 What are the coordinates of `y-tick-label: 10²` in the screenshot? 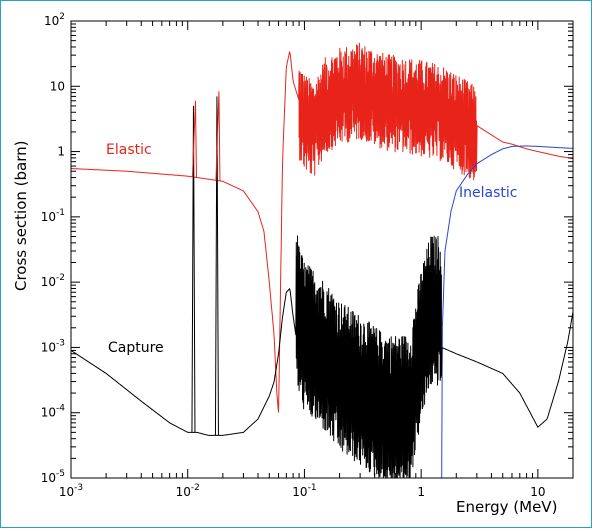 It's located at (54, 20).